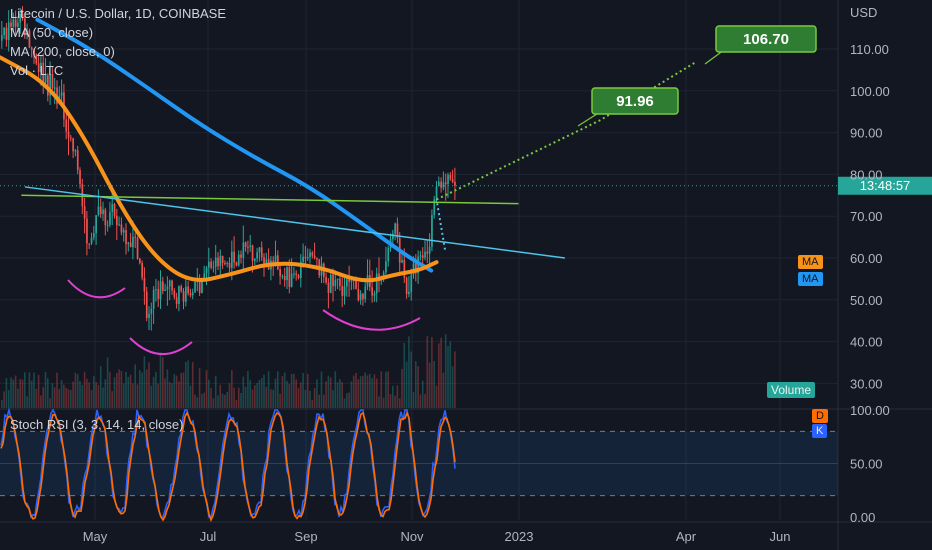  Describe the element at coordinates (95, 536) in the screenshot. I see `time-tick-label: May` at that location.